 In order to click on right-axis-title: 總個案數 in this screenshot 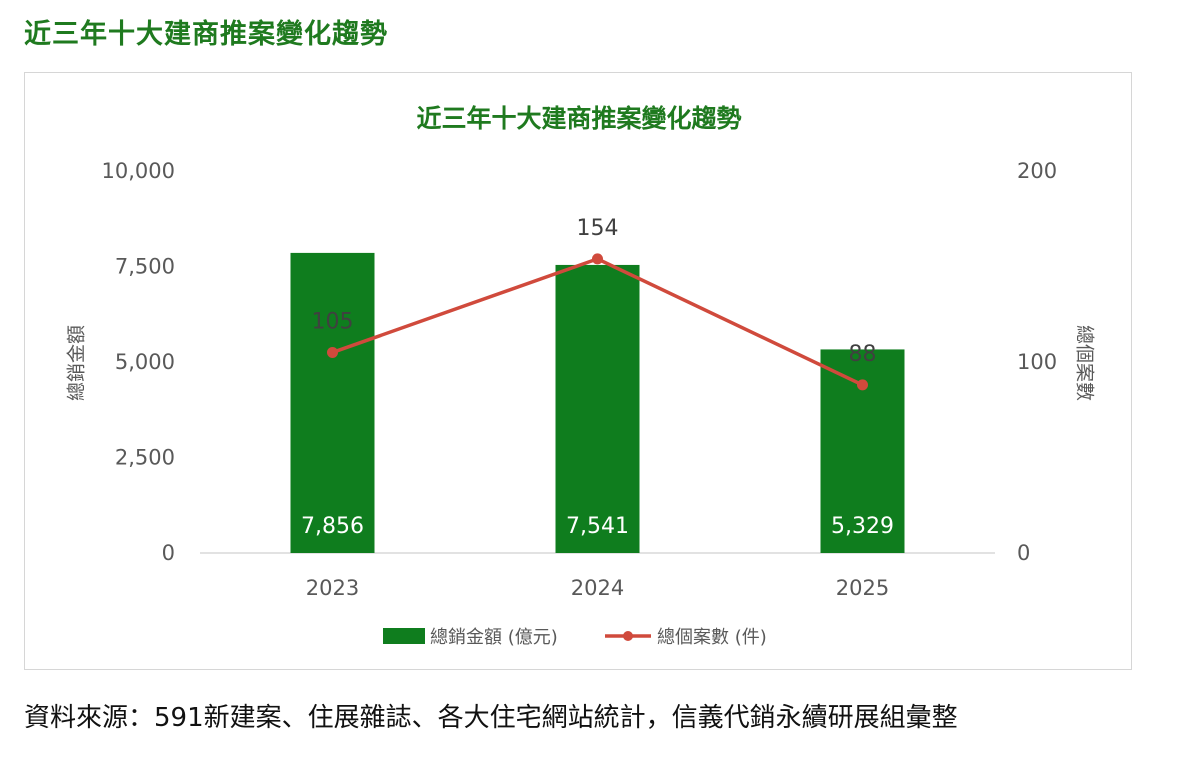, I will do `click(1085, 363)`.